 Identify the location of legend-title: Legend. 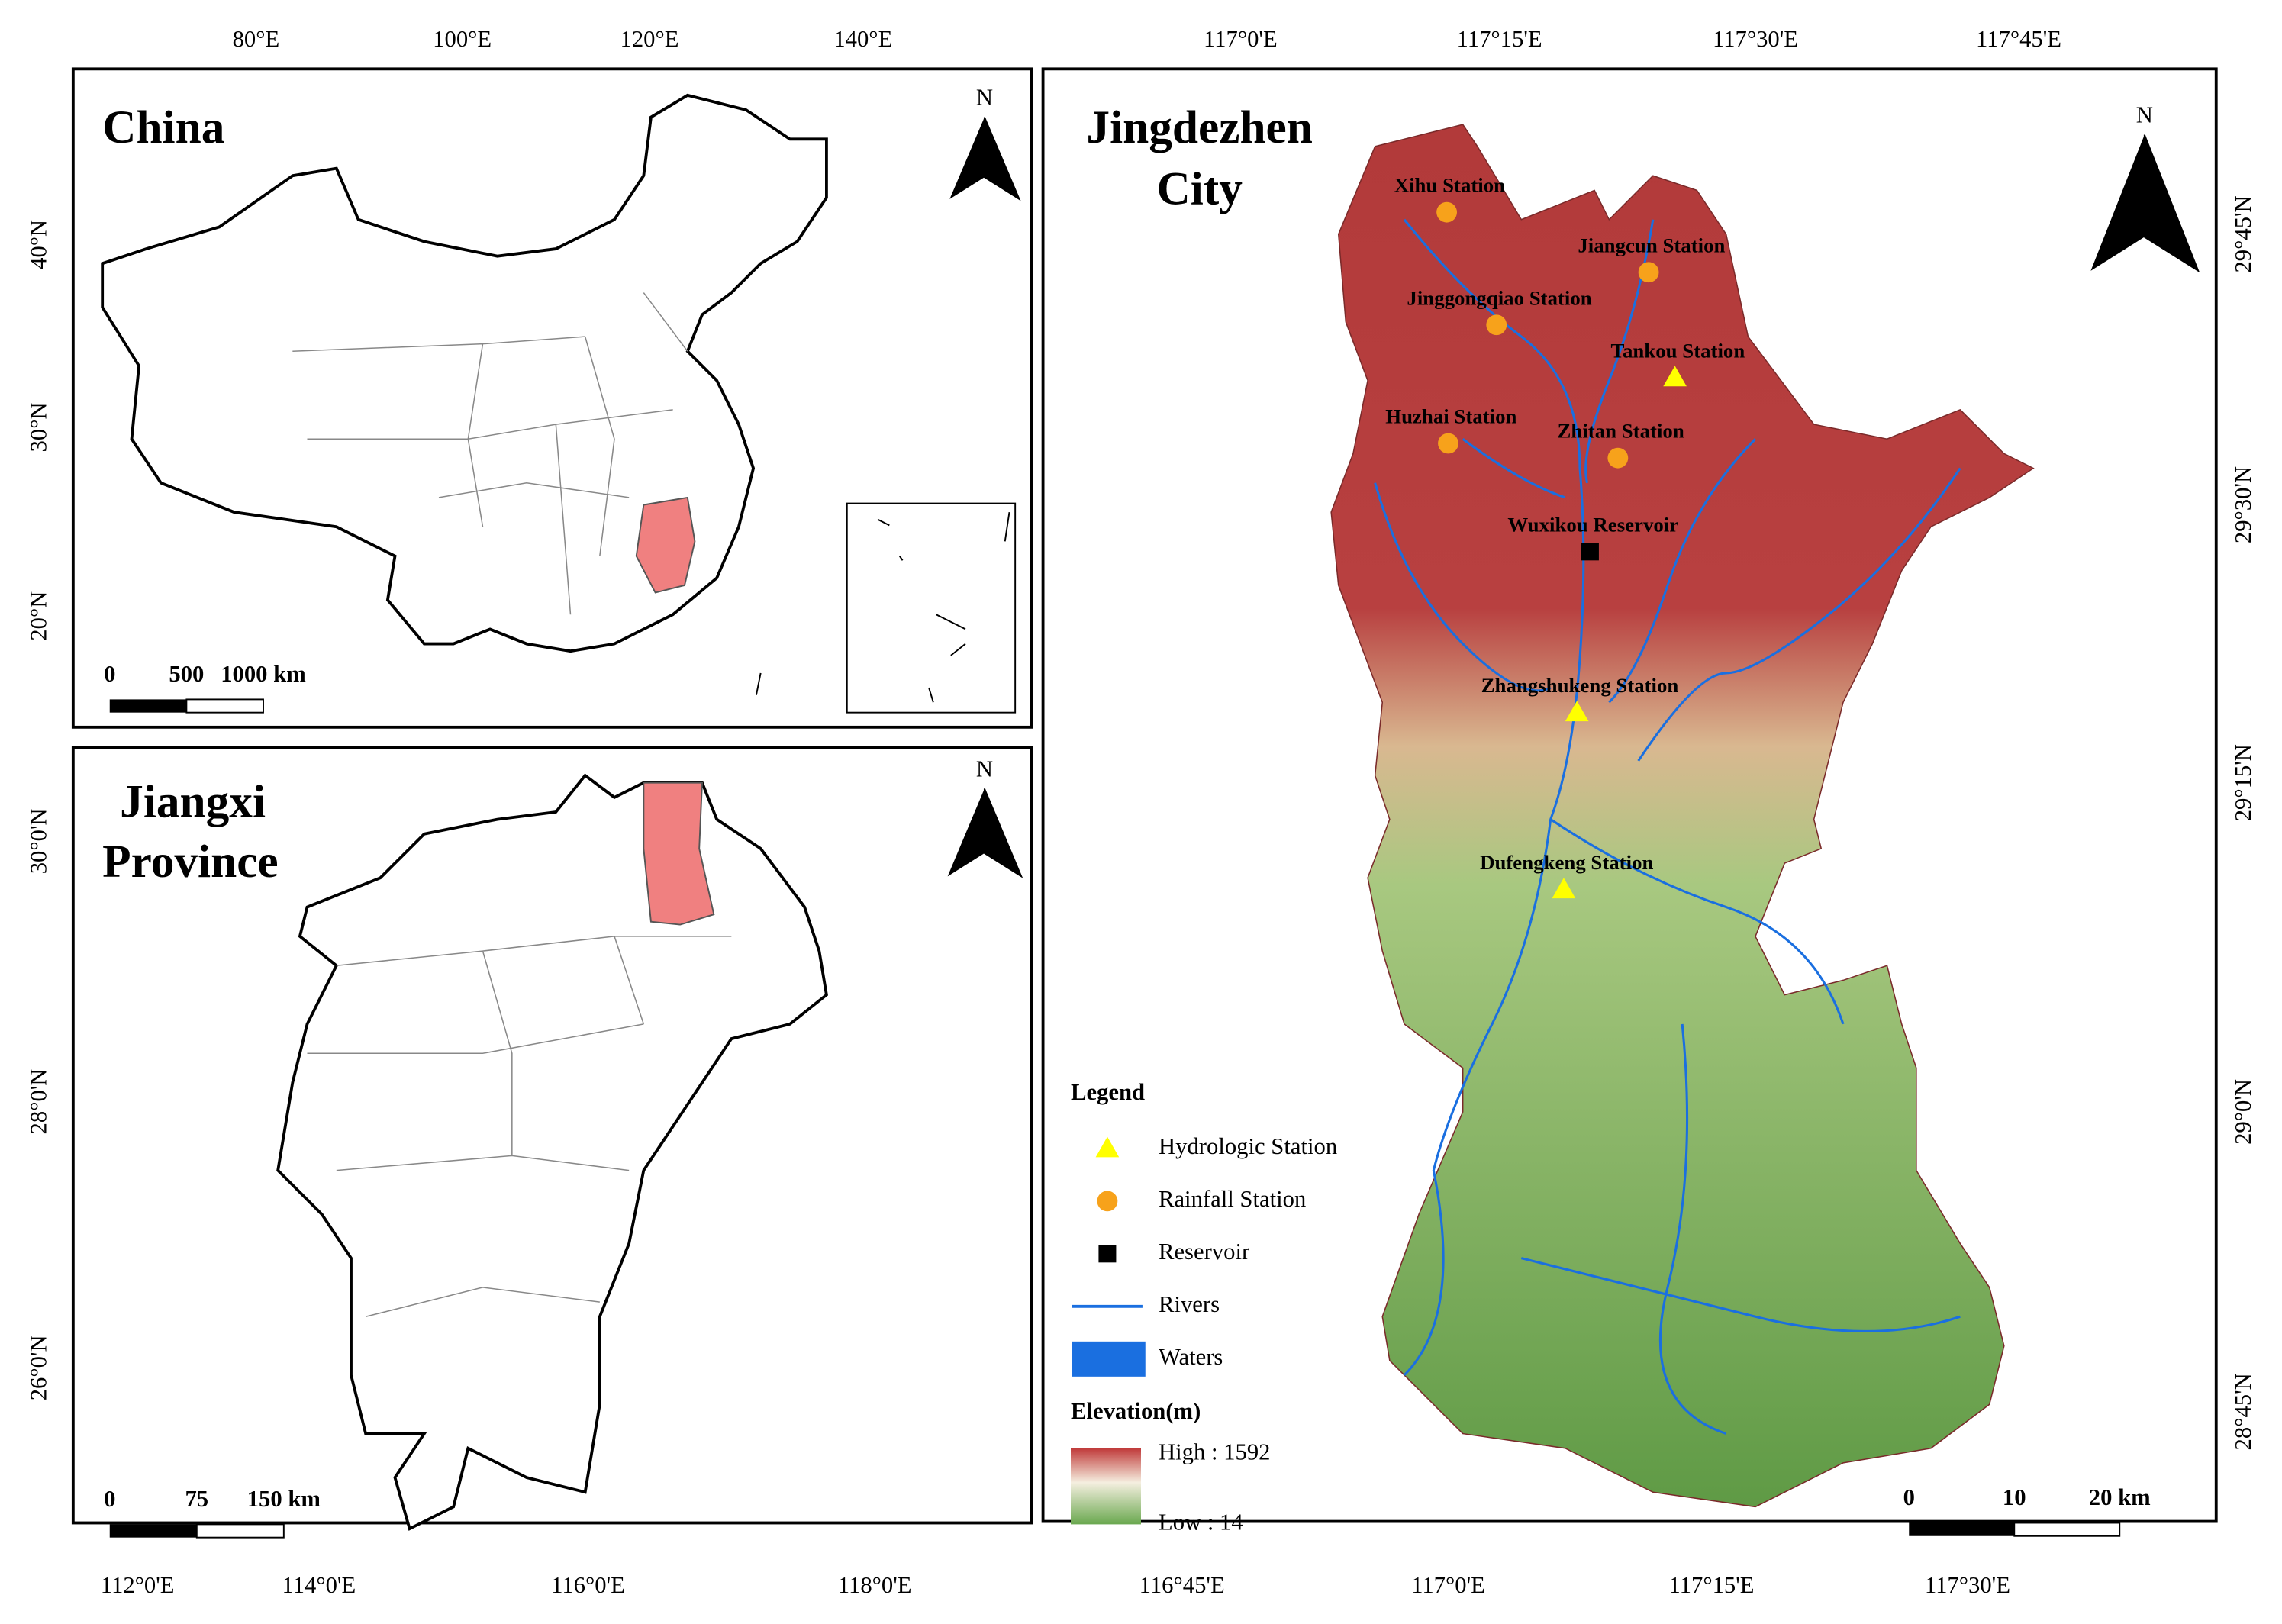
(1108, 1092).